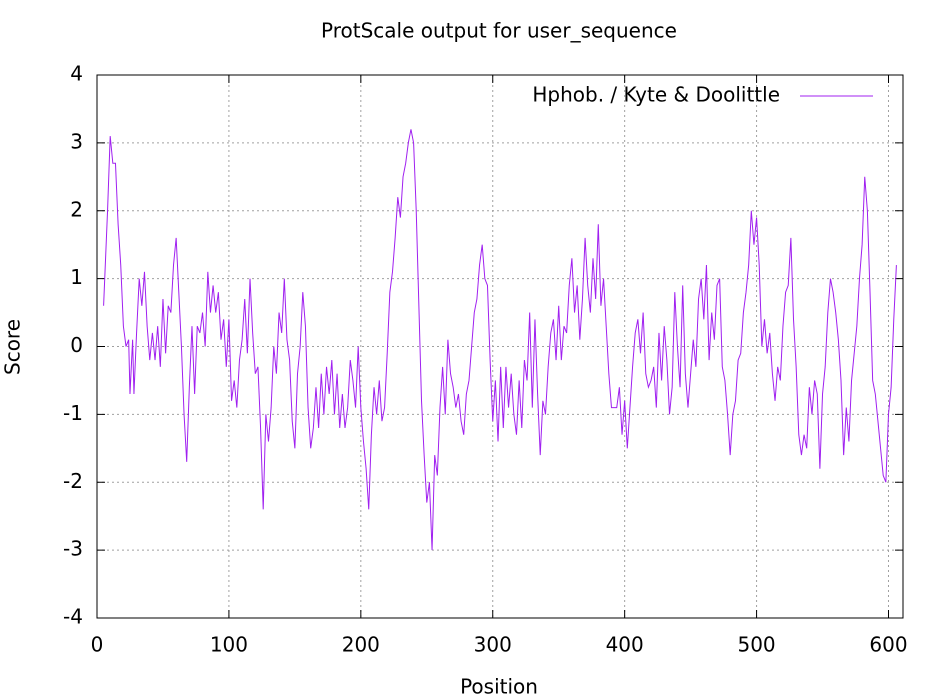 The height and width of the screenshot is (699, 929). I want to click on y-tick-label: 1, so click(76, 277).